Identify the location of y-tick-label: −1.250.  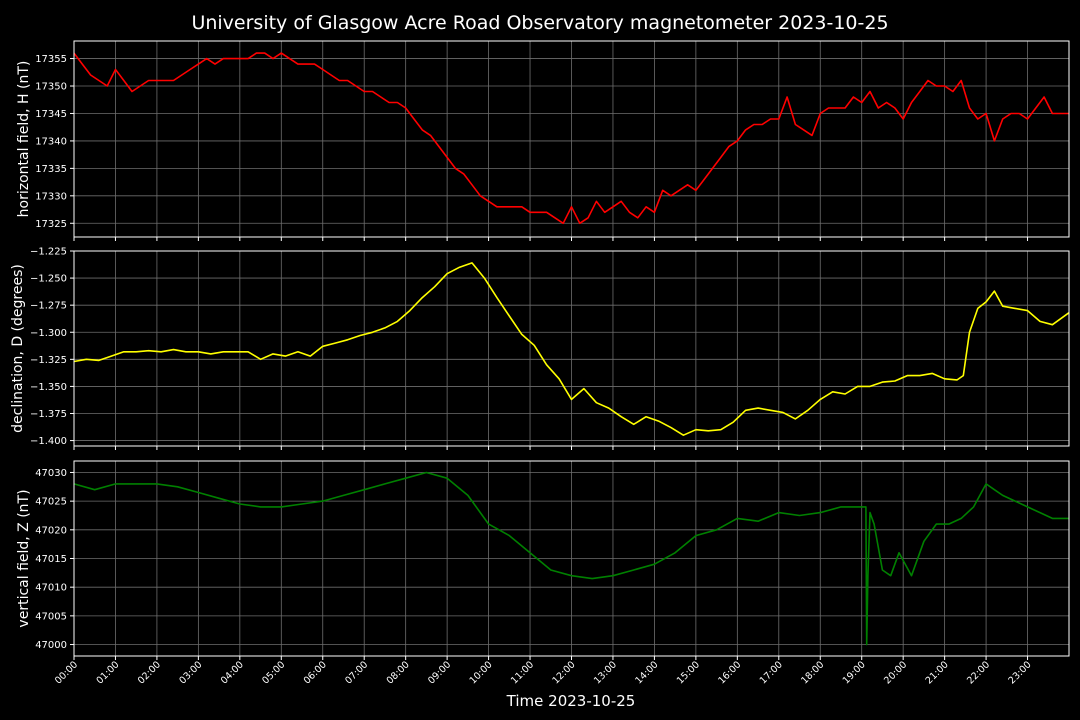
(48, 279).